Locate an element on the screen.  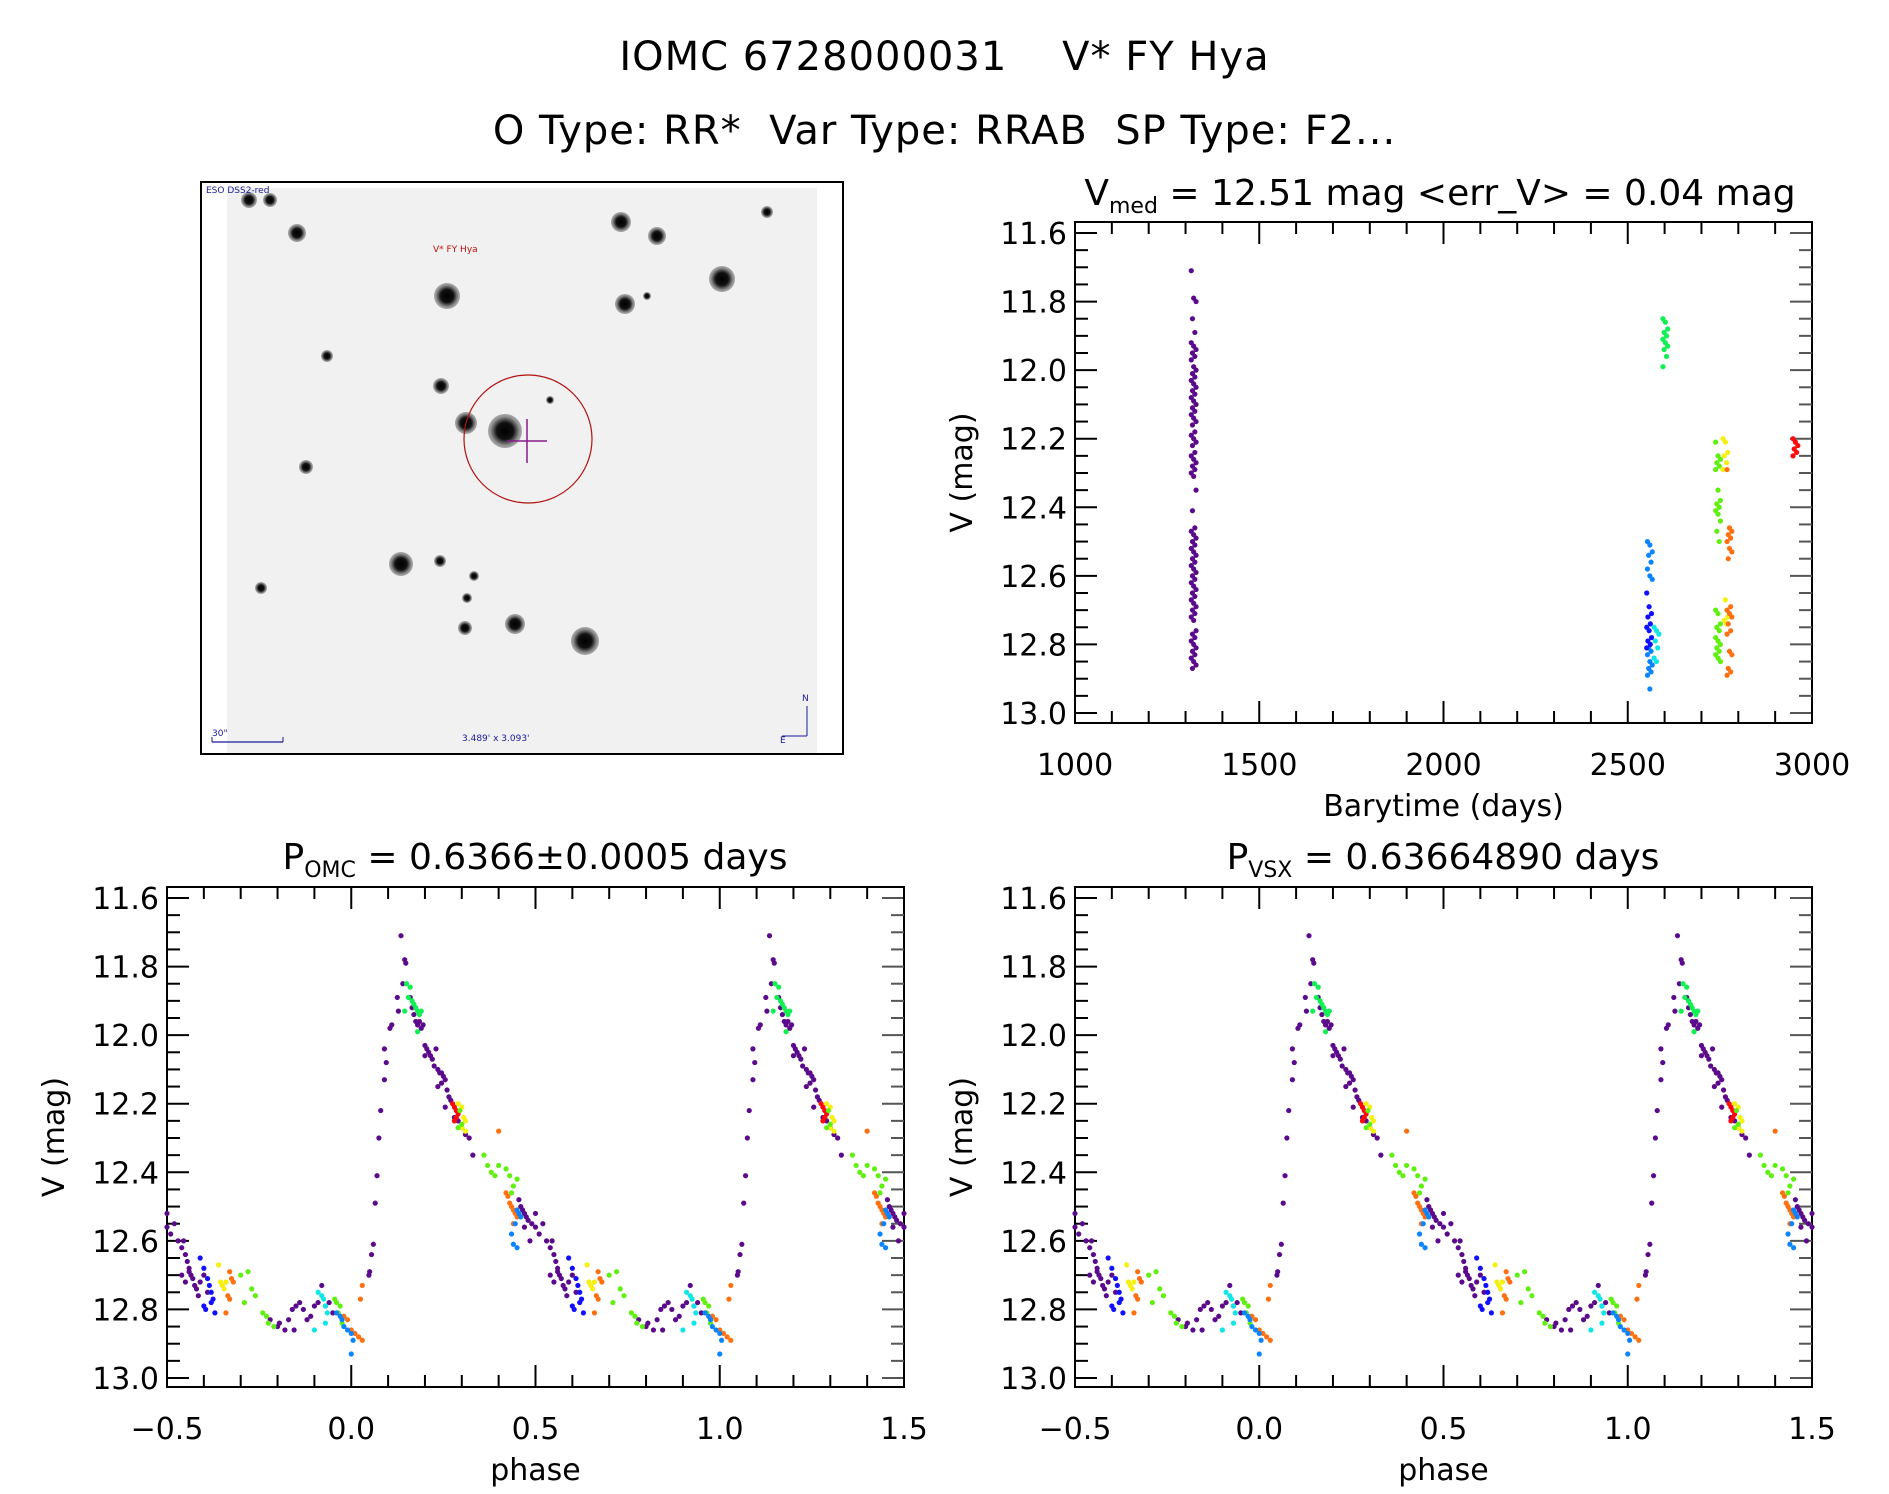
north-label: N is located at coordinates (805, 699).